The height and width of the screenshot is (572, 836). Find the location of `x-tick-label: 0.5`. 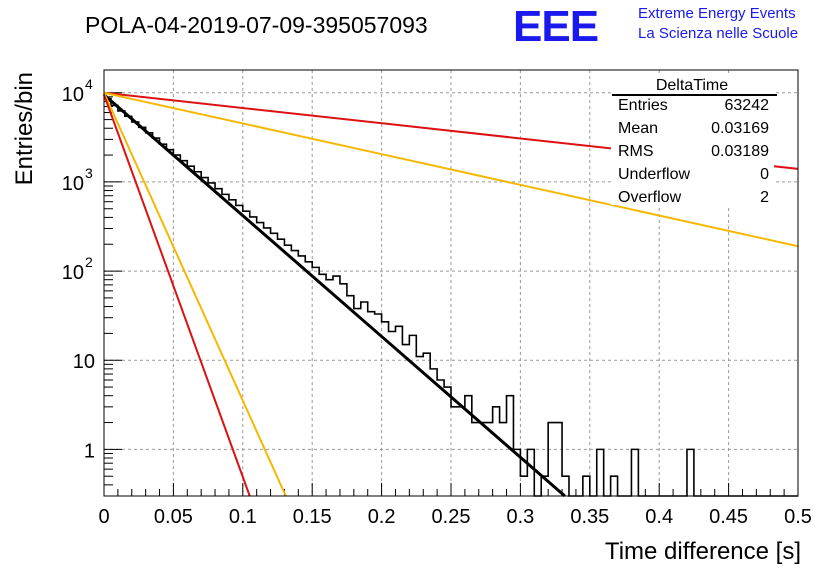

x-tick-label: 0.5 is located at coordinates (798, 517).